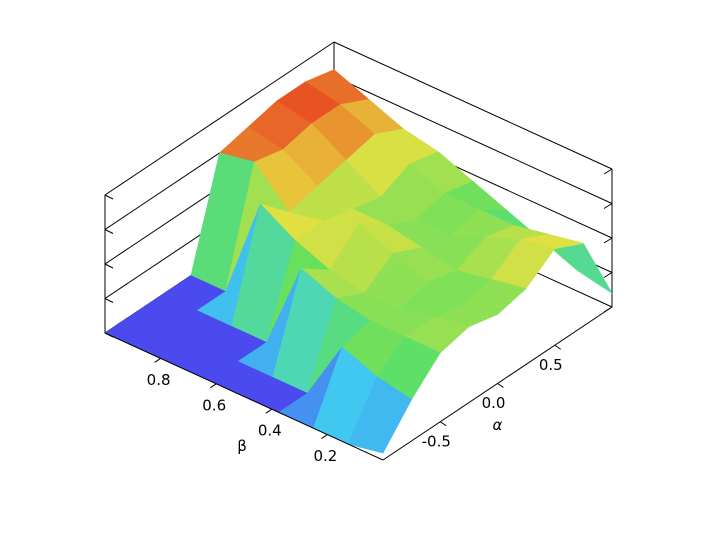  Describe the element at coordinates (498, 425) in the screenshot. I see `x-axis-label: α` at that location.